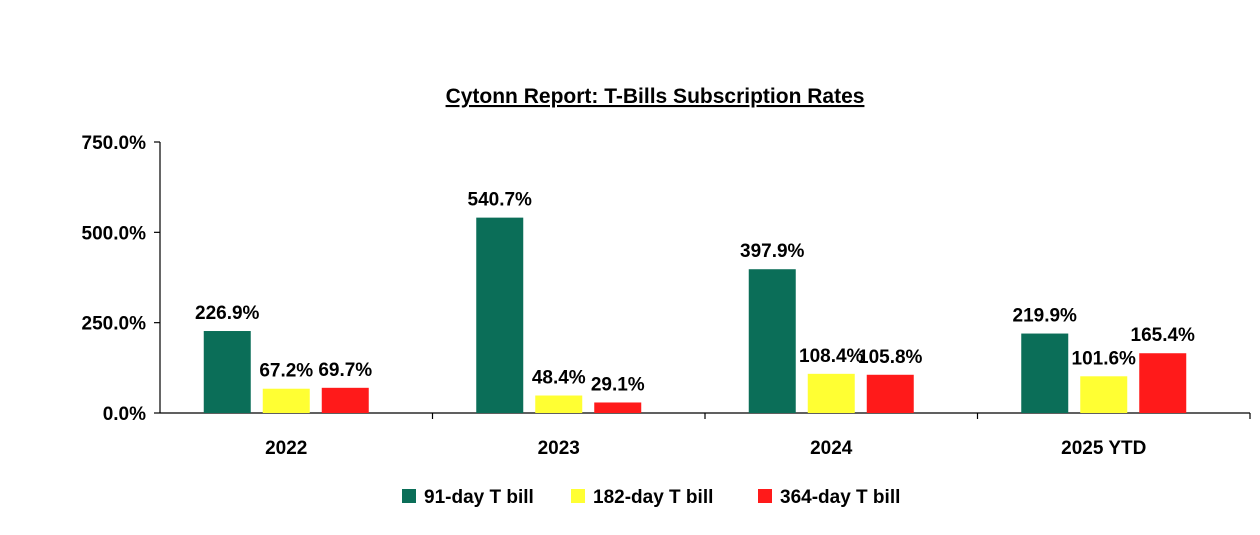 Image resolution: width=1260 pixels, height=535 pixels. I want to click on bar-2-2023, so click(559, 404).